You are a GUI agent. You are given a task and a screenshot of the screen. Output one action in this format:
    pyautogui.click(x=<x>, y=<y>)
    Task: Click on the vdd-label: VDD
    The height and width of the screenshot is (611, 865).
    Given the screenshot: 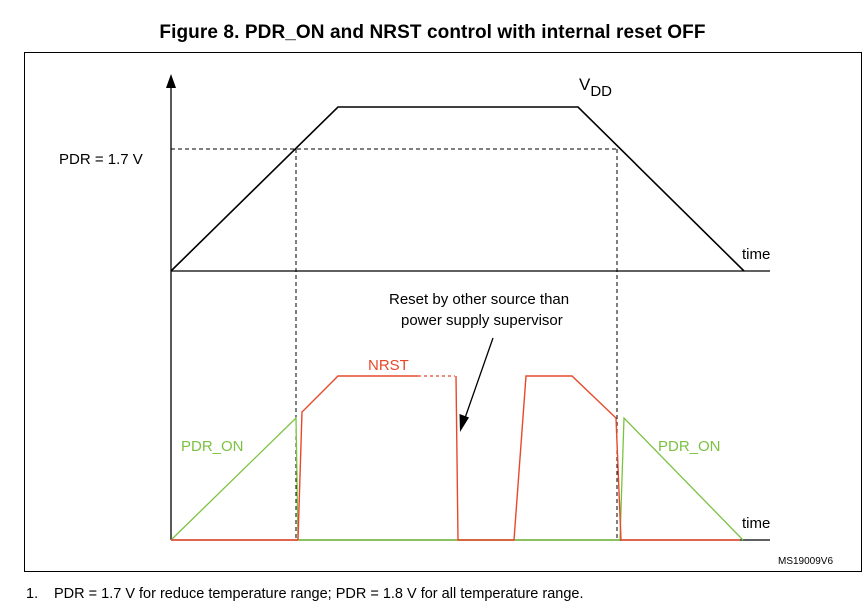 What is the action you would take?
    pyautogui.click(x=595, y=87)
    